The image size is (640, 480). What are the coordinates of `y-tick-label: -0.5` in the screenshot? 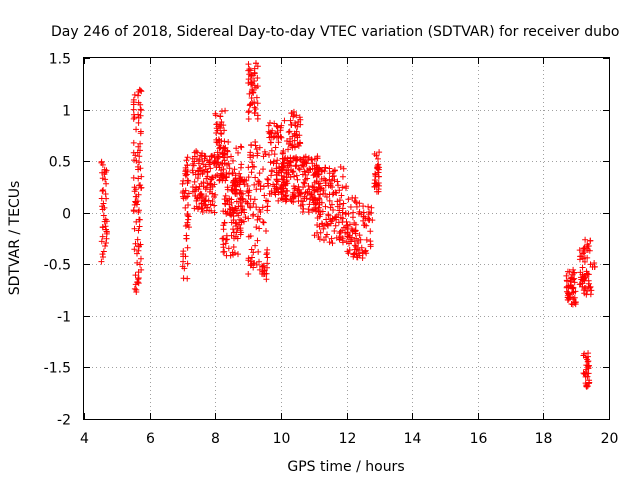 It's located at (57, 266).